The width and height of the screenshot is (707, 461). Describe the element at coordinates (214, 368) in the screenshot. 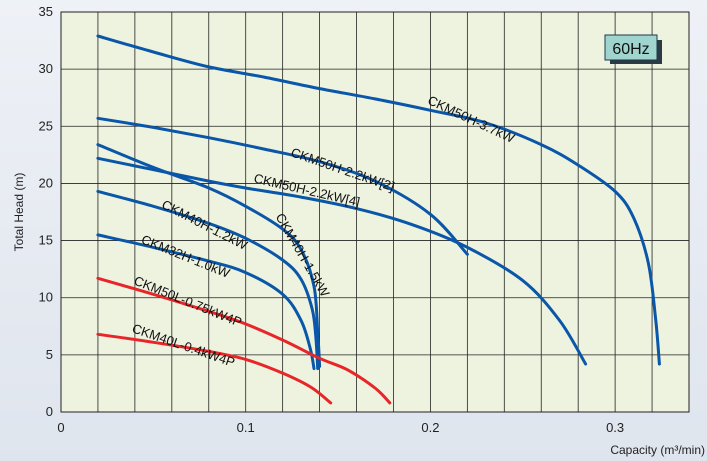

I see `curve-ckm40l-0-4kw4p` at that location.